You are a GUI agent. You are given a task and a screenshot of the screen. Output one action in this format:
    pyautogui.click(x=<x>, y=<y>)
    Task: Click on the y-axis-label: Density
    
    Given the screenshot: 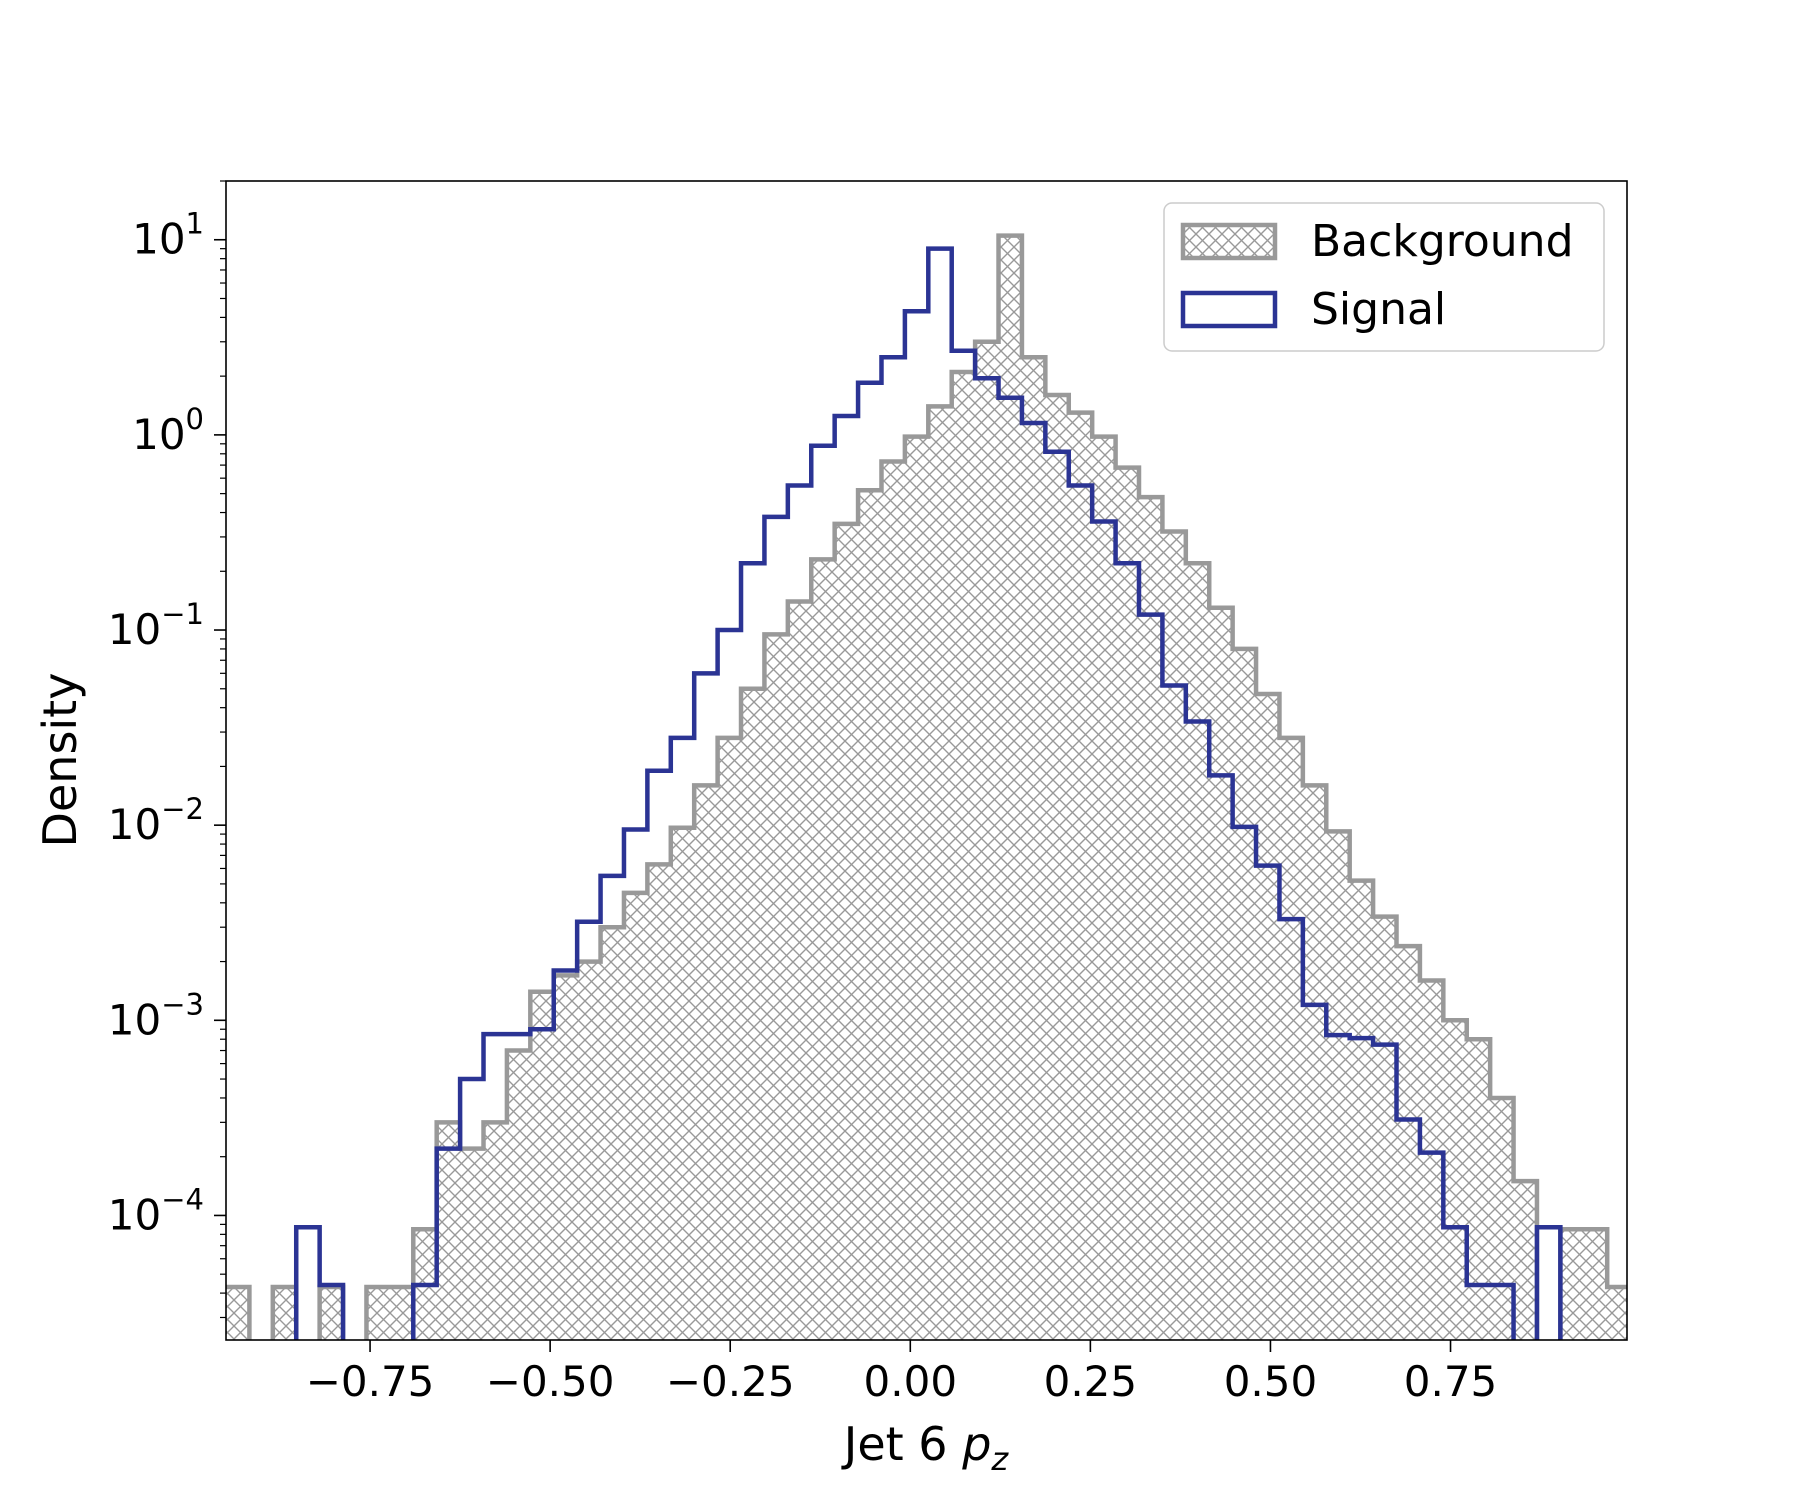 What is the action you would take?
    pyautogui.click(x=60, y=760)
    